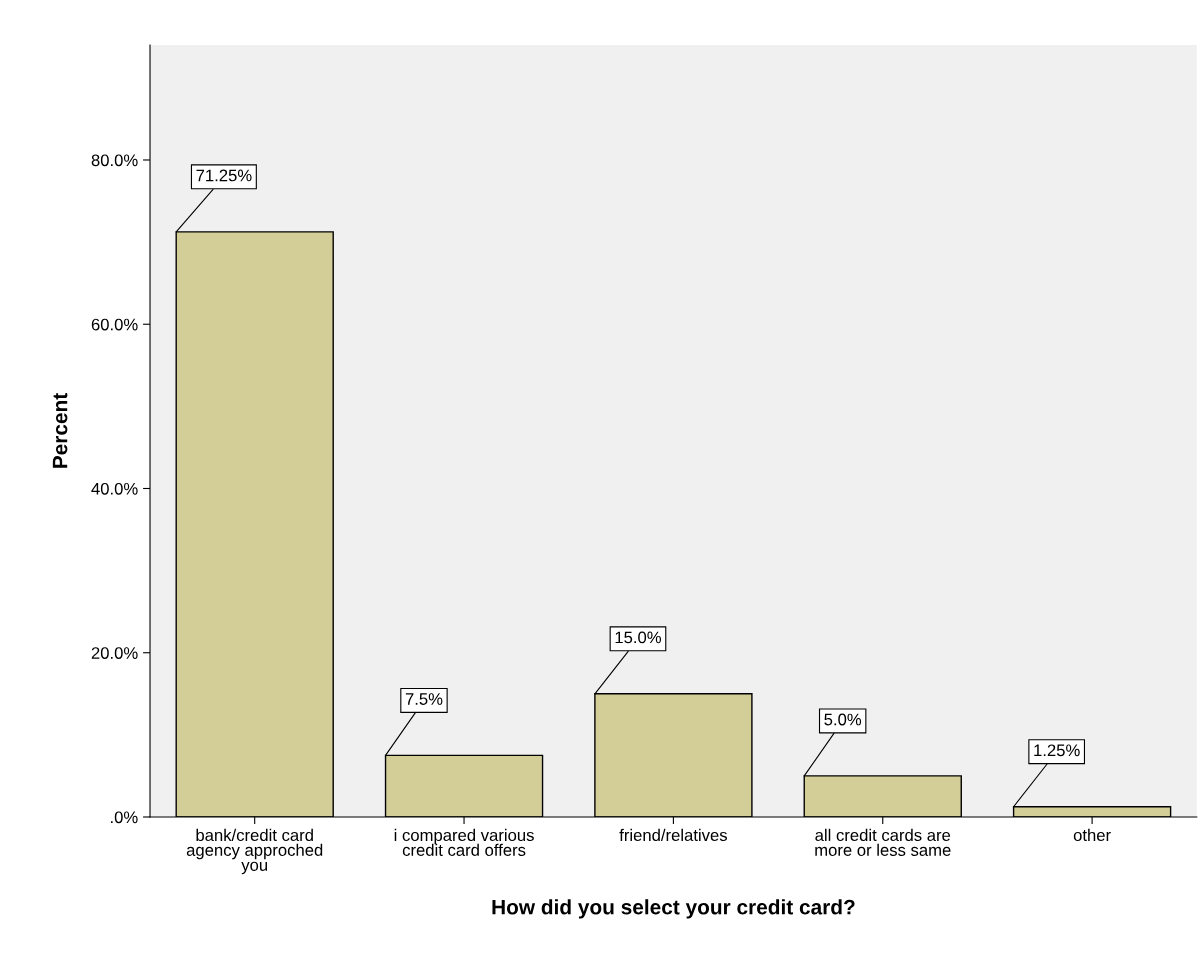 The image size is (1204, 968). What do you see at coordinates (843, 719) in the screenshot?
I see `data-label: 5.0%` at bounding box center [843, 719].